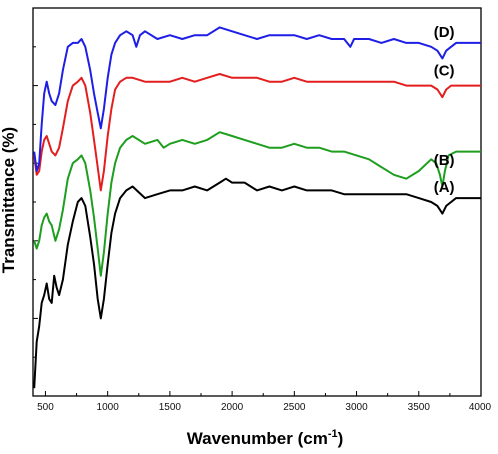 Image resolution: width=498 pixels, height=454 pixels. I want to click on series-label-c: (C), so click(444, 71).